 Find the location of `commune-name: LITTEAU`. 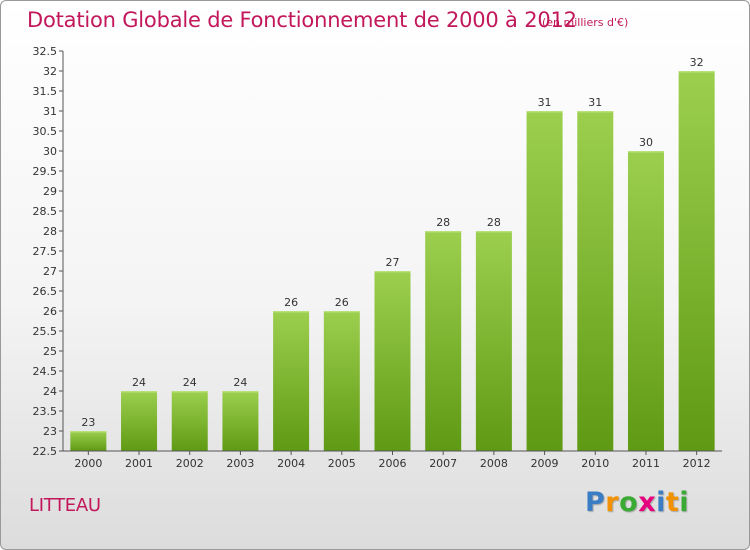

commune-name: LITTEAU is located at coordinates (65, 505).